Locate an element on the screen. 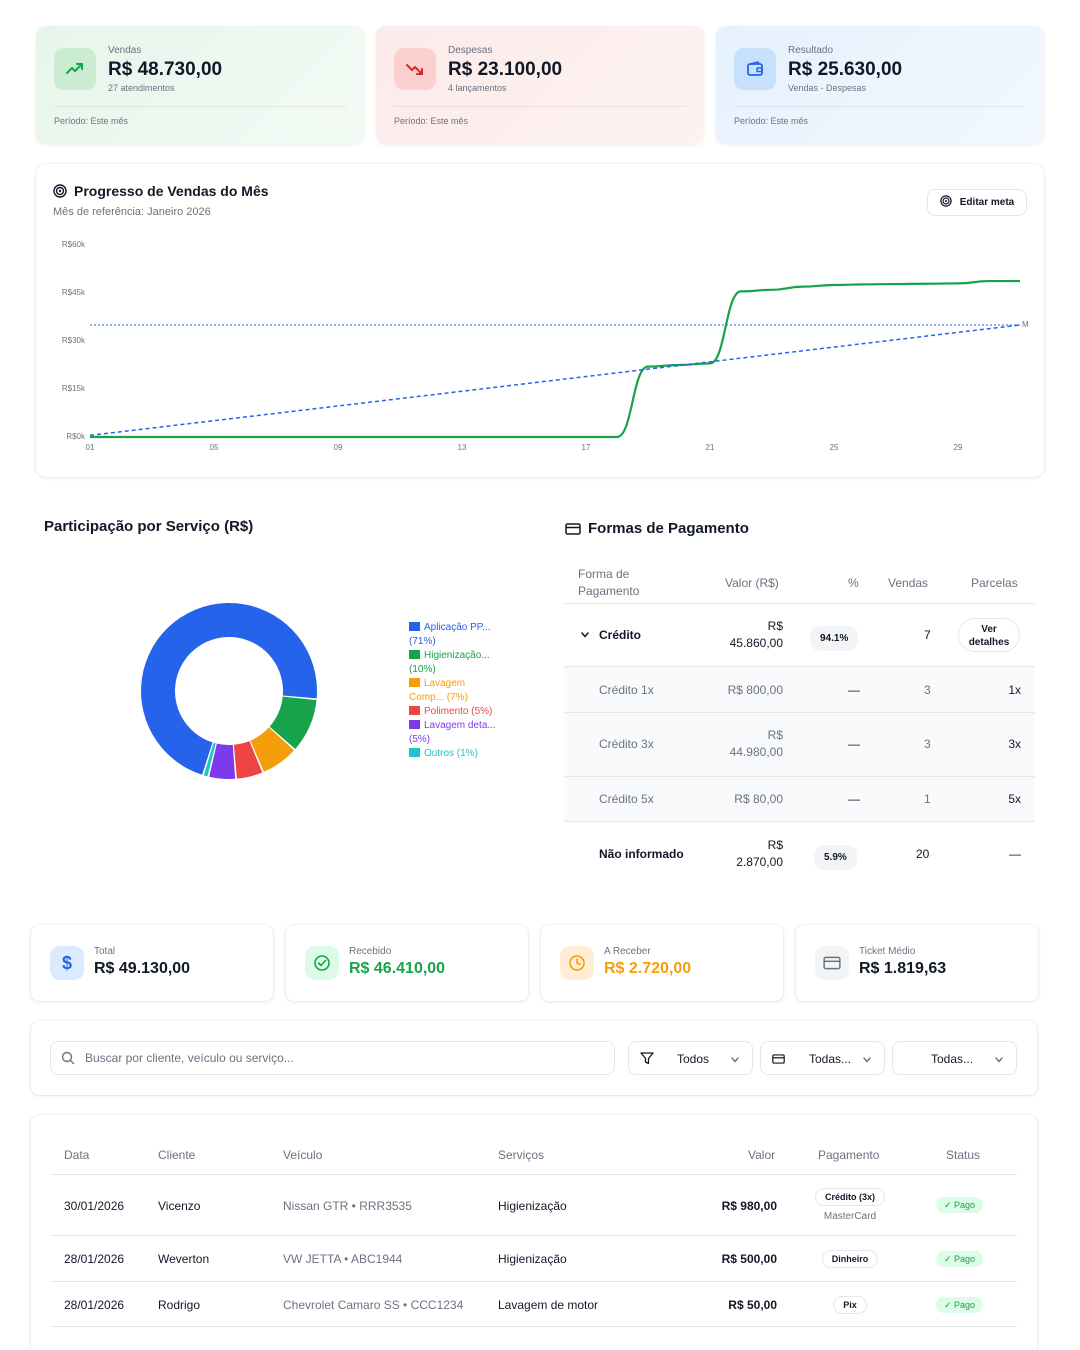 The image size is (1080, 1350). header-method-line2: Pagamento is located at coordinates (609, 591).